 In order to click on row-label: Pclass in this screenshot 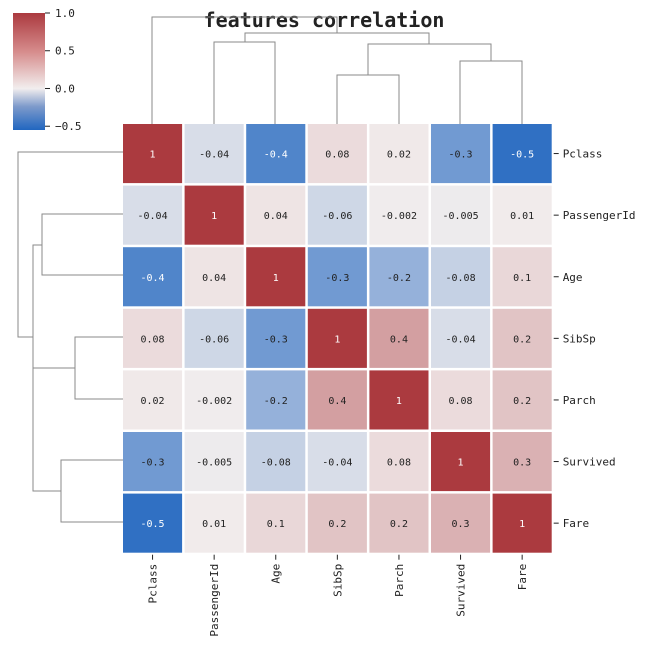, I will do `click(583, 154)`.